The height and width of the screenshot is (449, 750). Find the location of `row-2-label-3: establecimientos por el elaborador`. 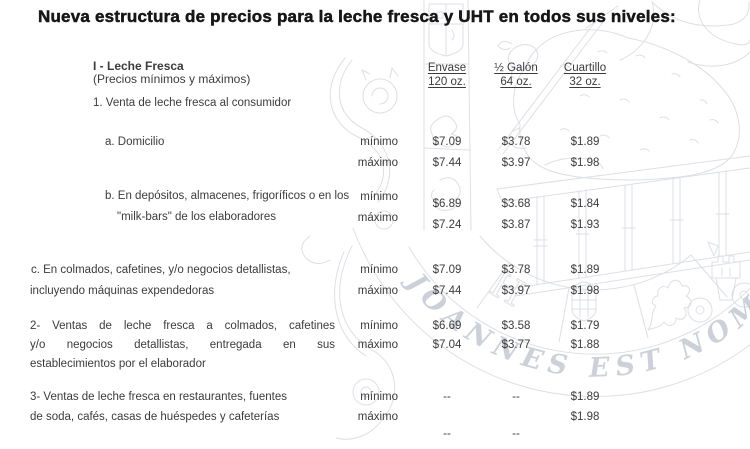

row-2-label-3: establecimientos por el elaborador is located at coordinates (118, 364).